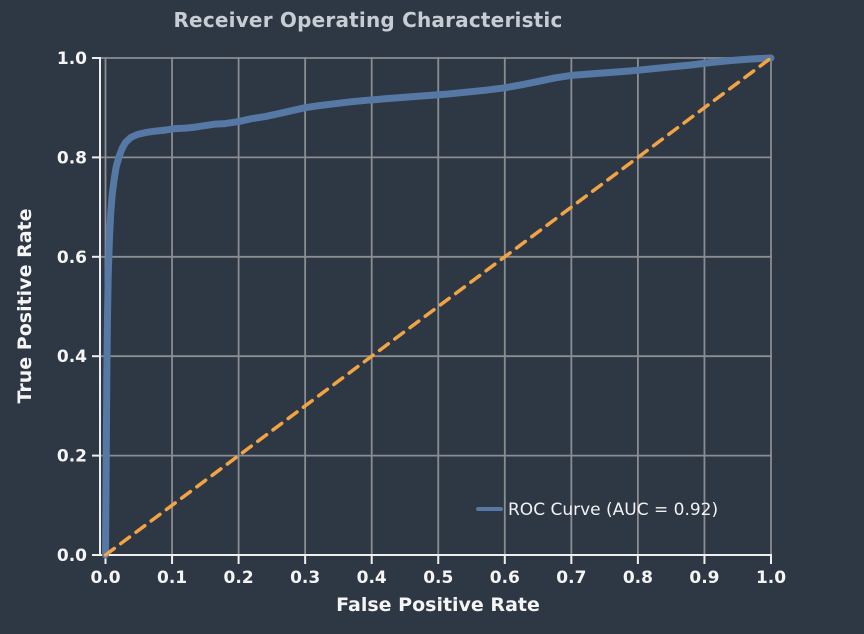  What do you see at coordinates (638, 578) in the screenshot?
I see `x-tick-label: 0.8` at bounding box center [638, 578].